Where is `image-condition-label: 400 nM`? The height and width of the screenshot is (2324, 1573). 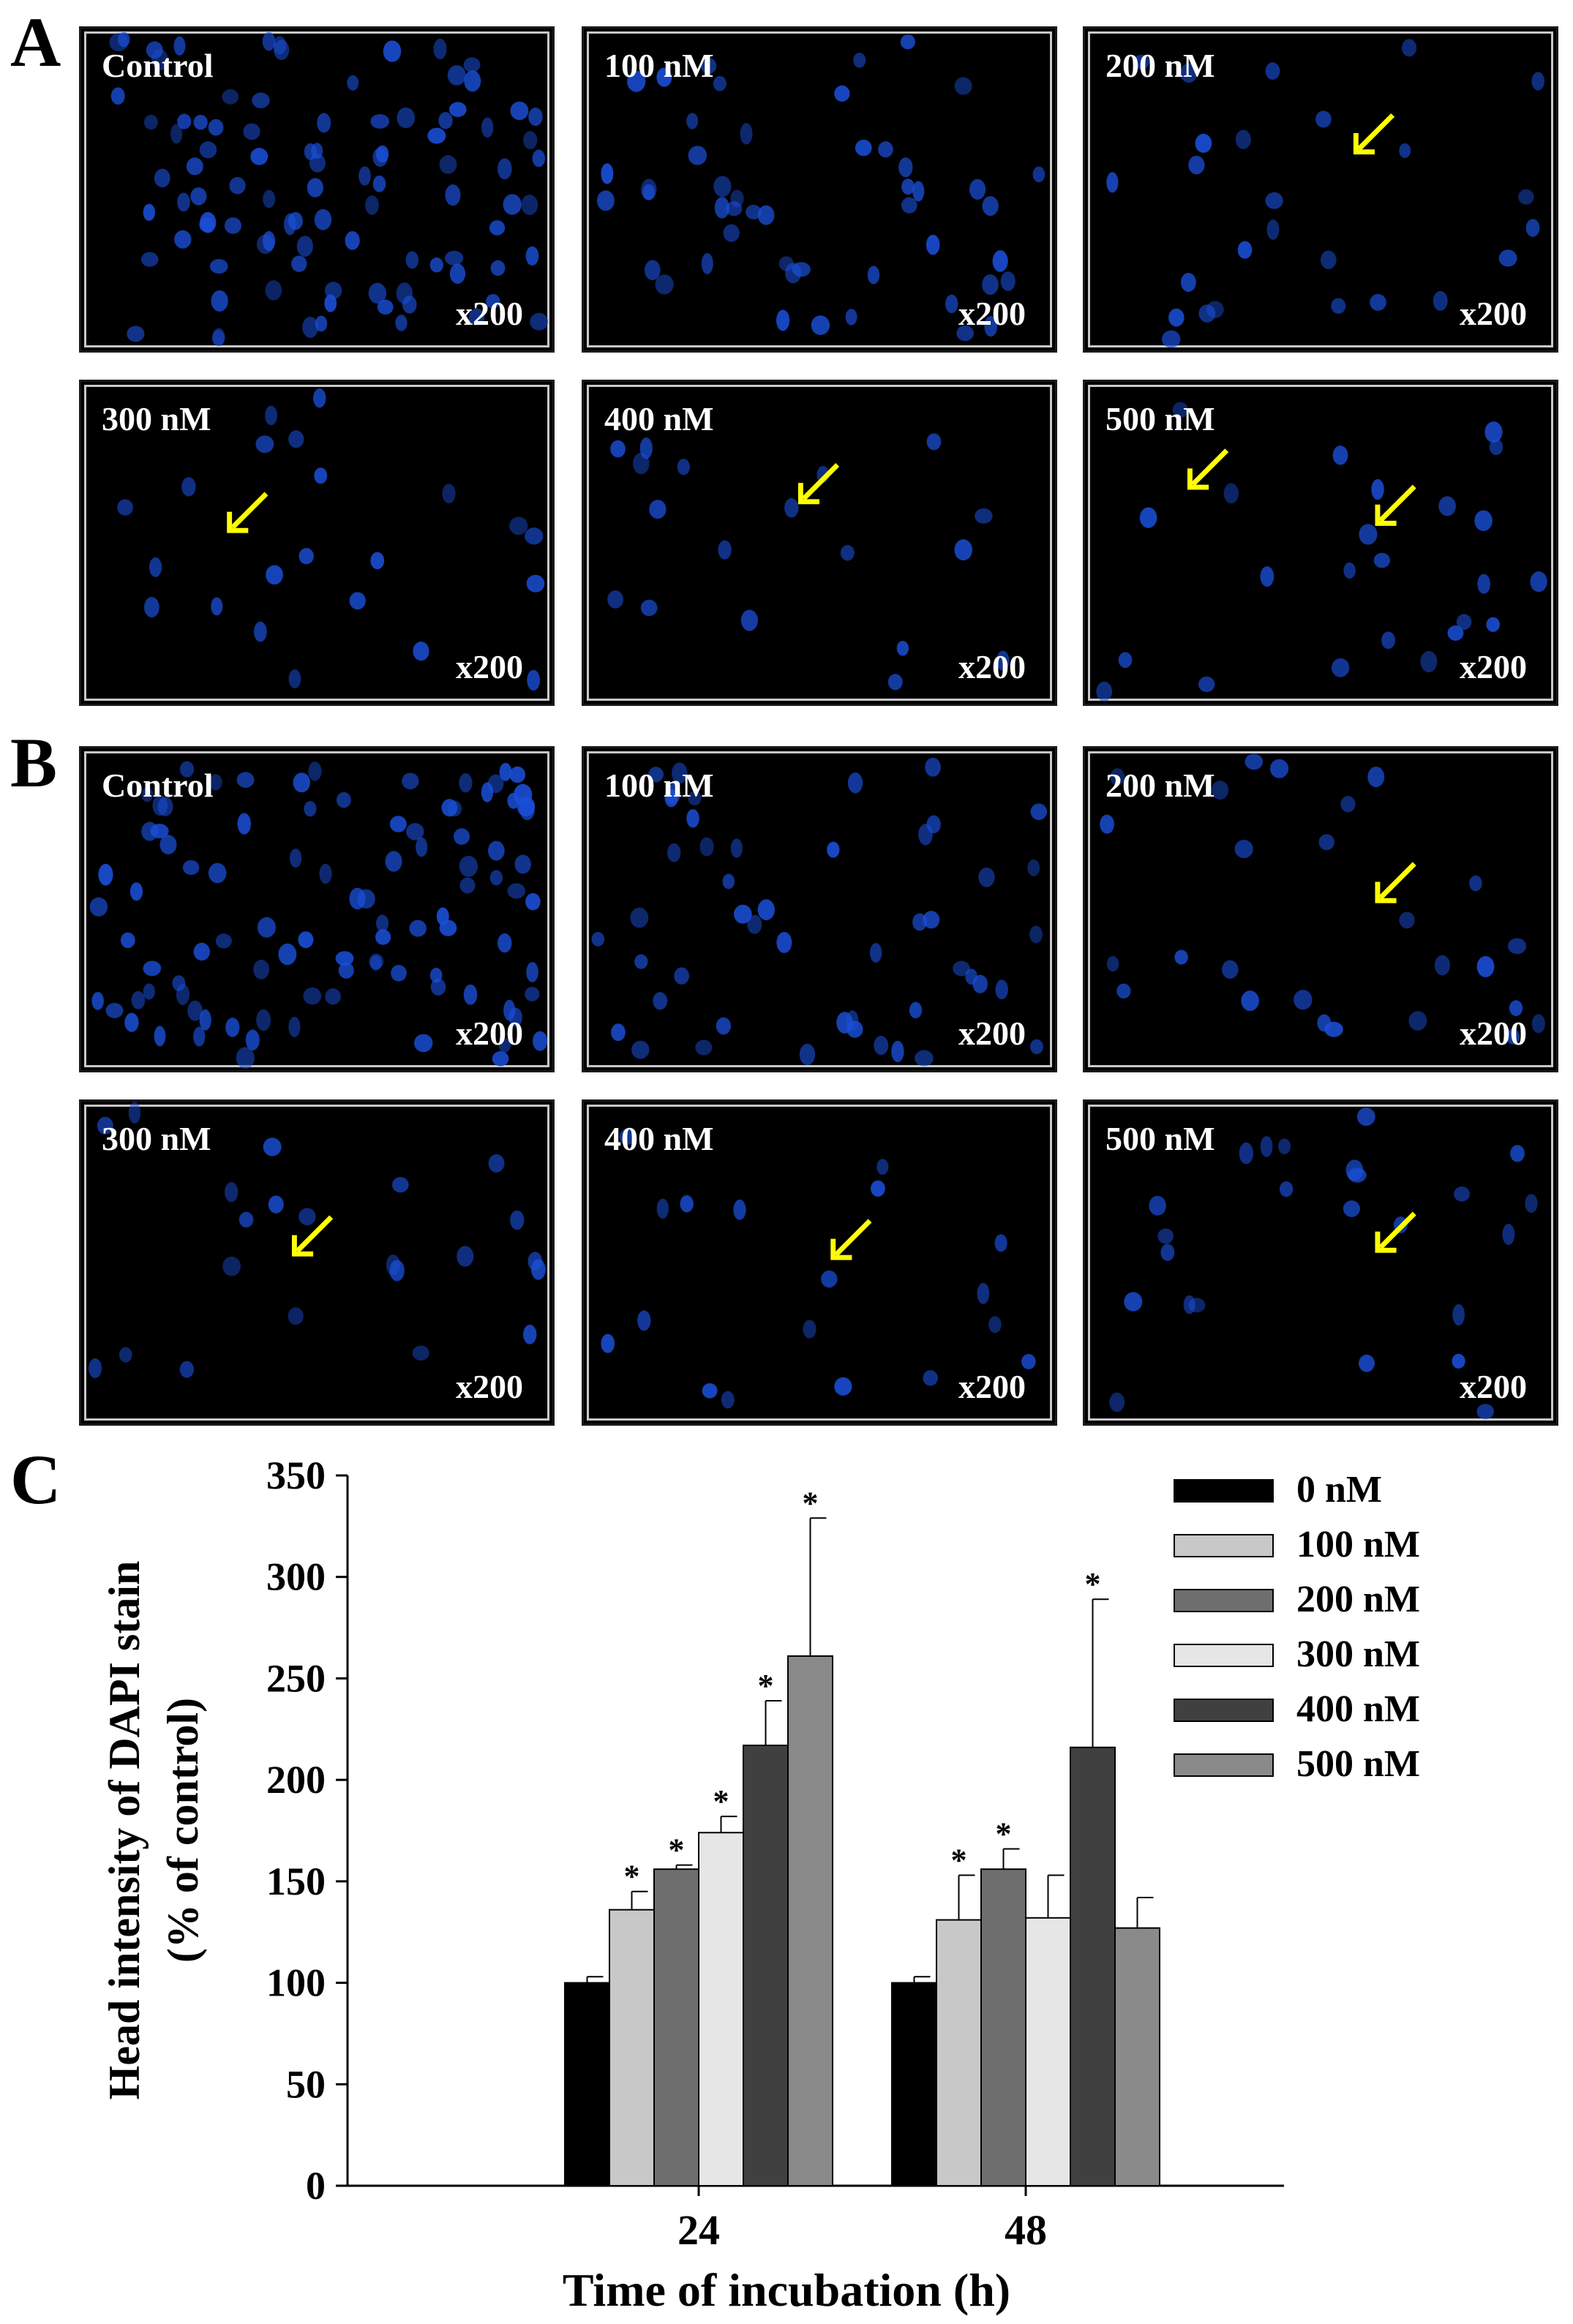
image-condition-label: 400 nM is located at coordinates (659, 1138).